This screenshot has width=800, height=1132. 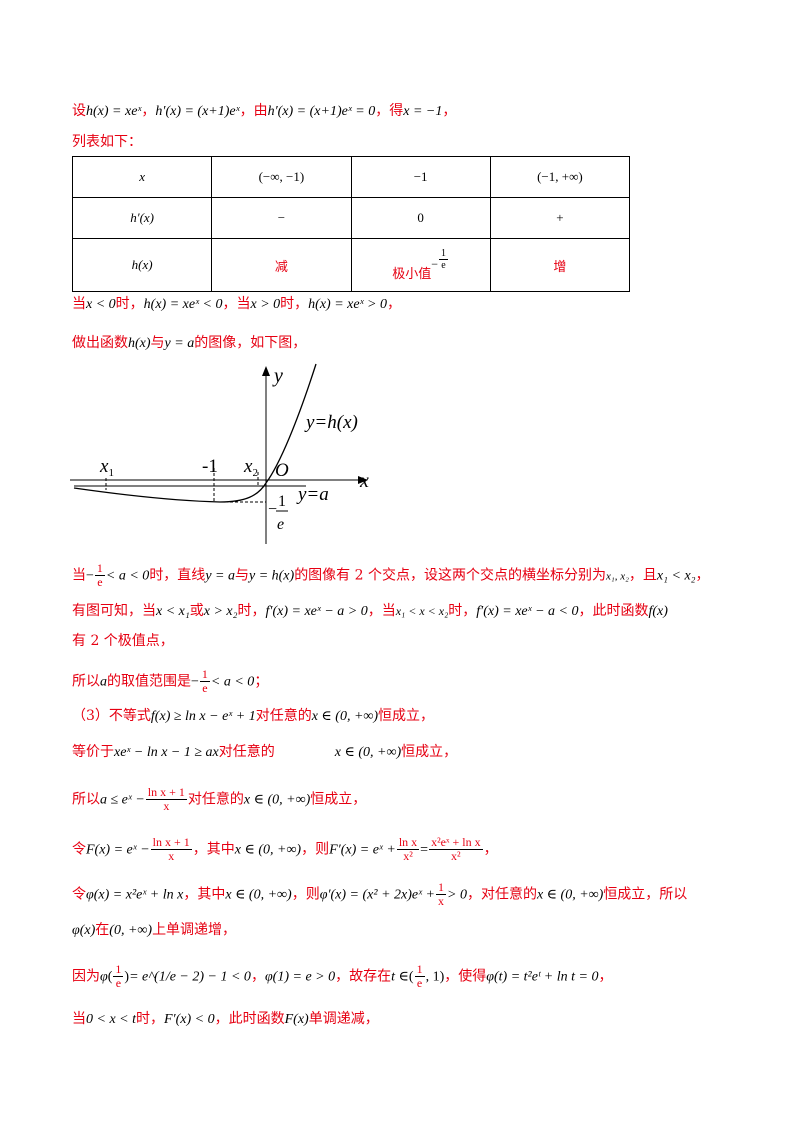 I want to click on formula: h(x), so click(x=139, y=343).